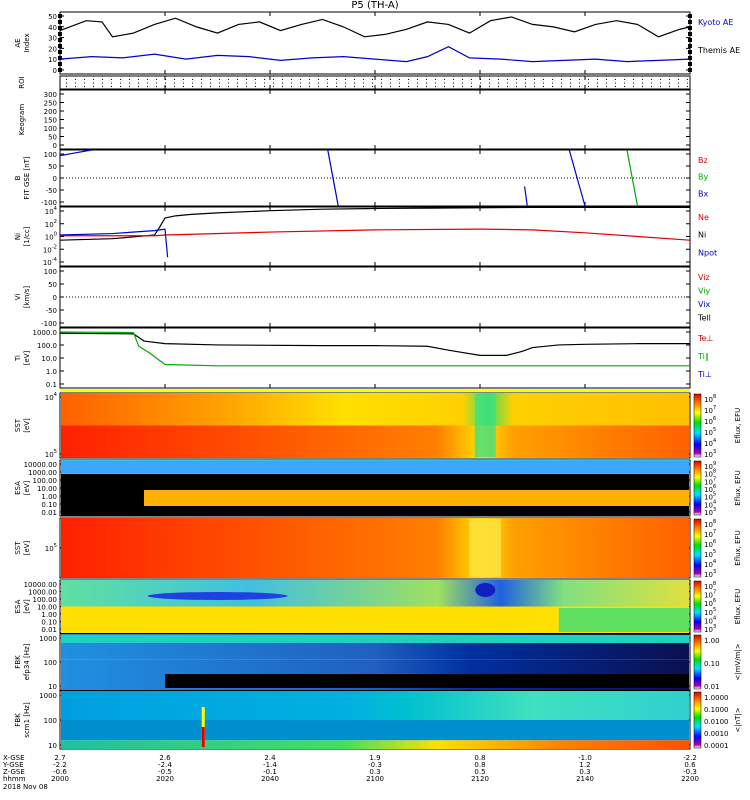  I want to click on sst_i-cbar-label: Eflux, EFU, so click(738, 547).